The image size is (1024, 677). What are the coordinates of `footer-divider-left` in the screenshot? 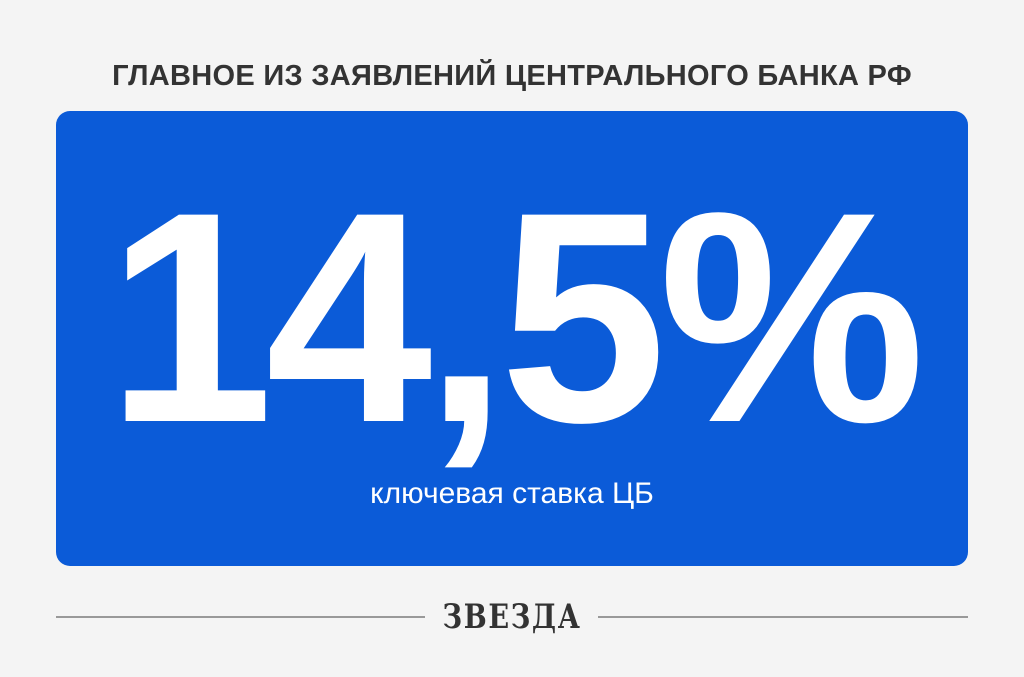 It's located at (240, 617).